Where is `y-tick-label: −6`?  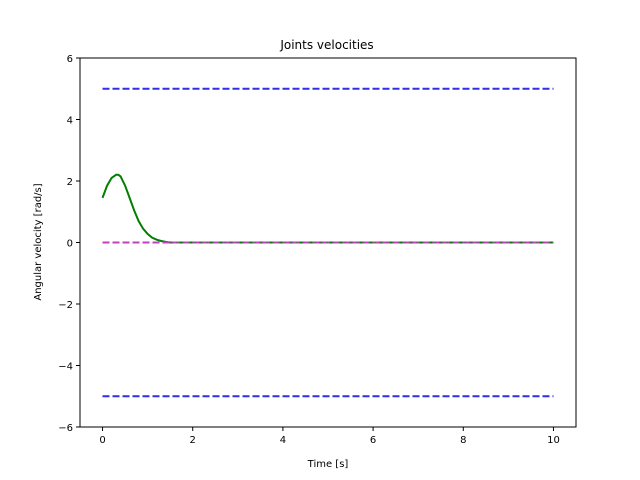
y-tick-label: −6 is located at coordinates (65, 428).